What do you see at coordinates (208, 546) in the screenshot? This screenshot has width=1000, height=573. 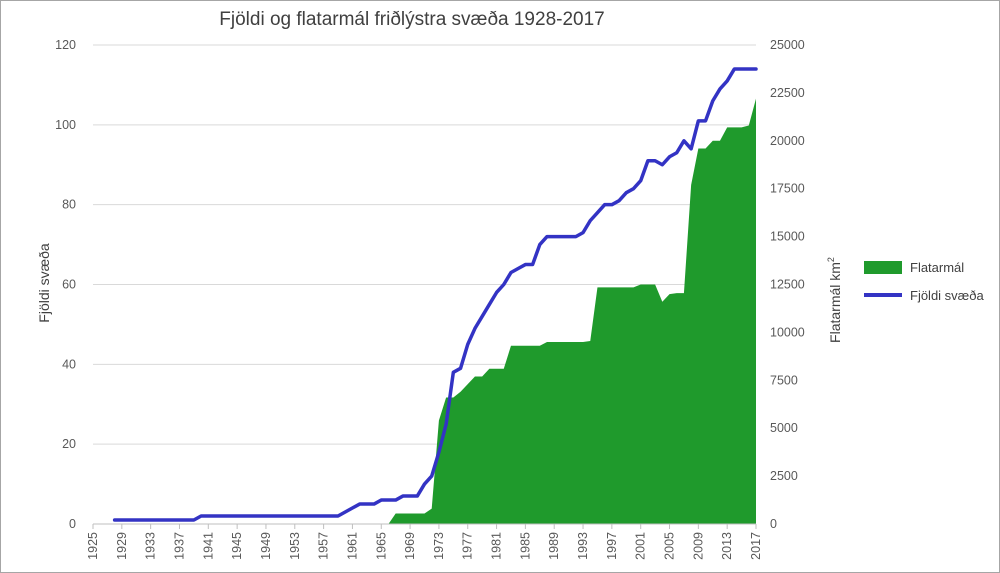 I see `x-tick-label: 1941` at bounding box center [208, 546].